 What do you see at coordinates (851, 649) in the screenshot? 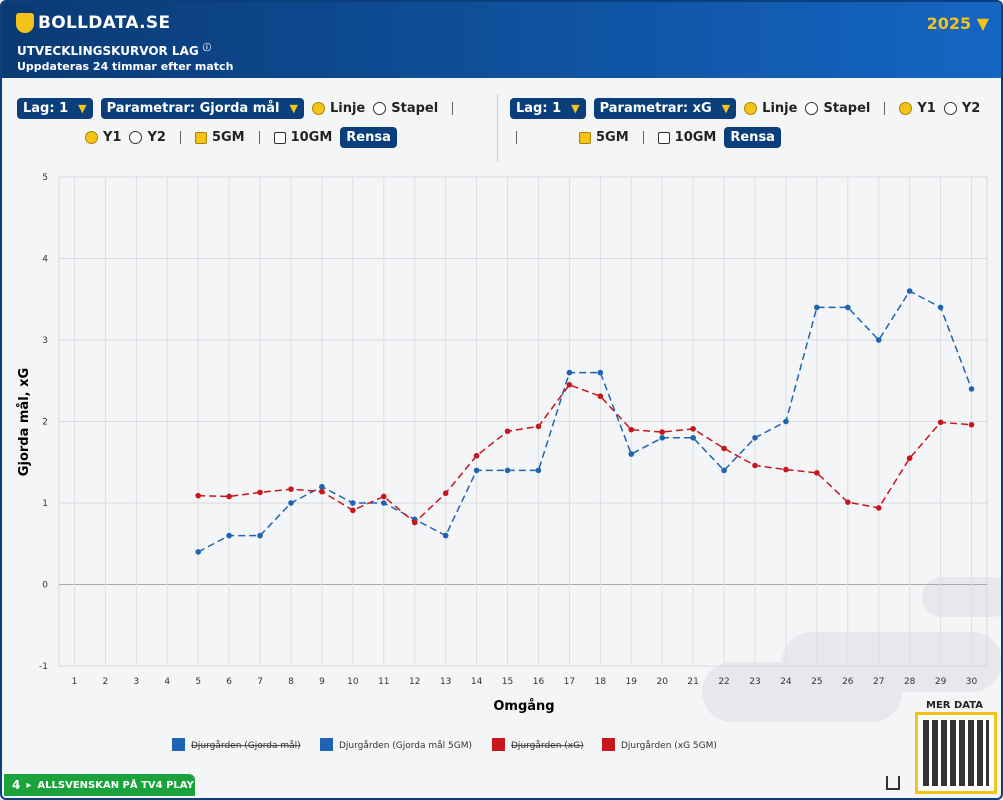
I see `decoration` at bounding box center [851, 649].